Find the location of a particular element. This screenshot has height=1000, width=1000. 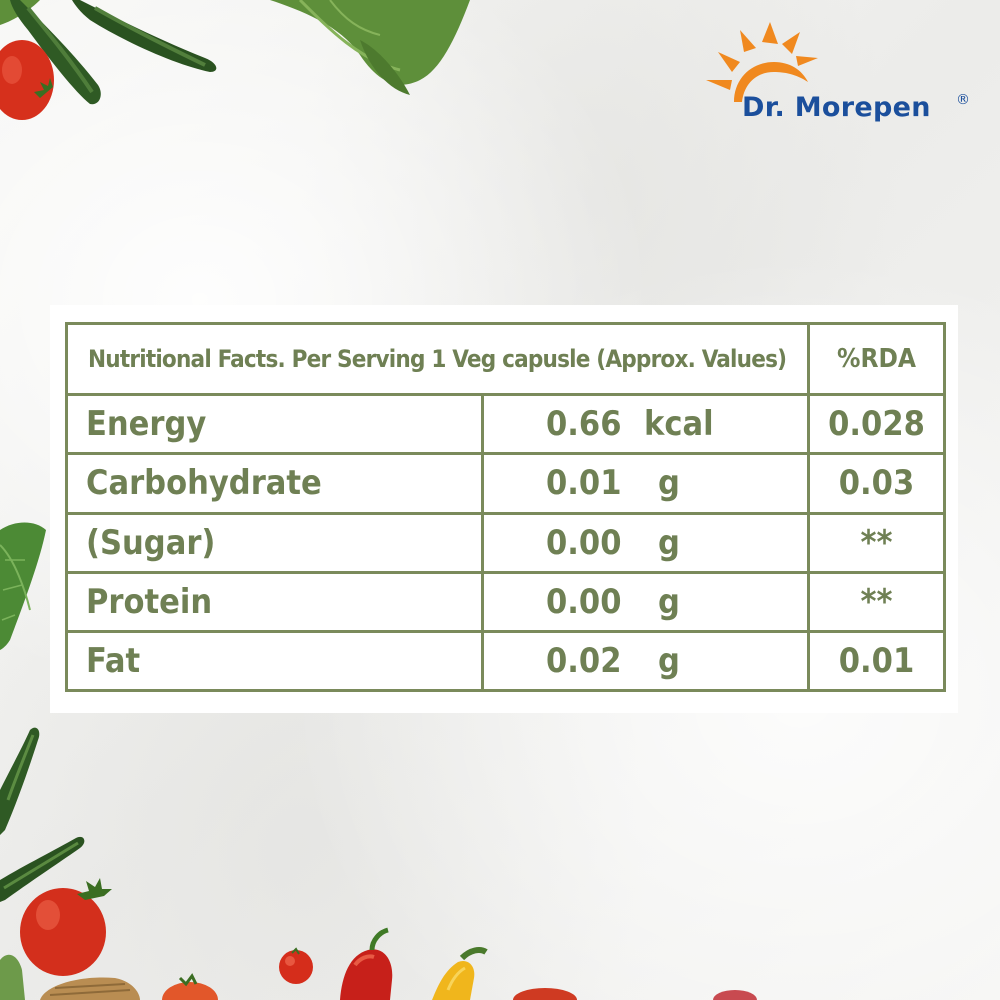

yellow-squash-icon is located at coordinates (460, 973).